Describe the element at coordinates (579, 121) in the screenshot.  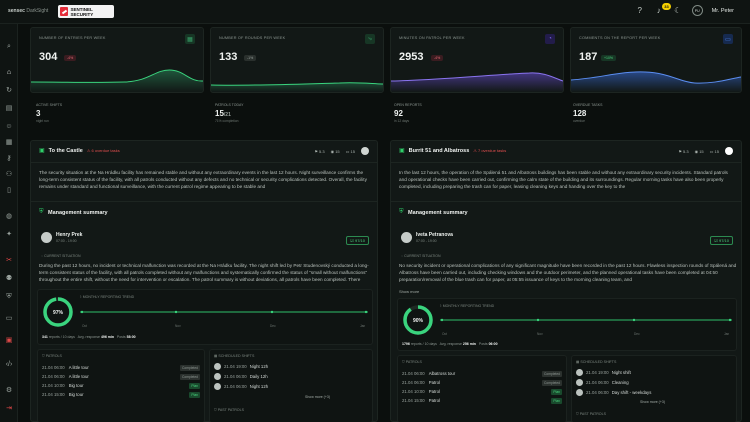
I see `mini-sub: overdue` at that location.